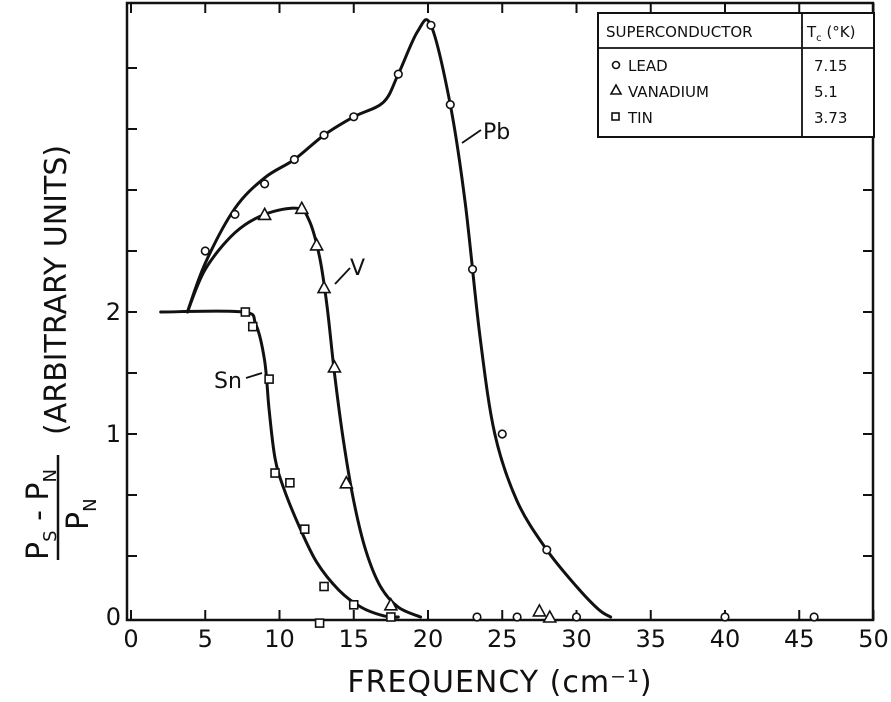 This screenshot has width=891, height=702. Describe the element at coordinates (428, 639) in the screenshot. I see `x-tick-label: 20` at that location.